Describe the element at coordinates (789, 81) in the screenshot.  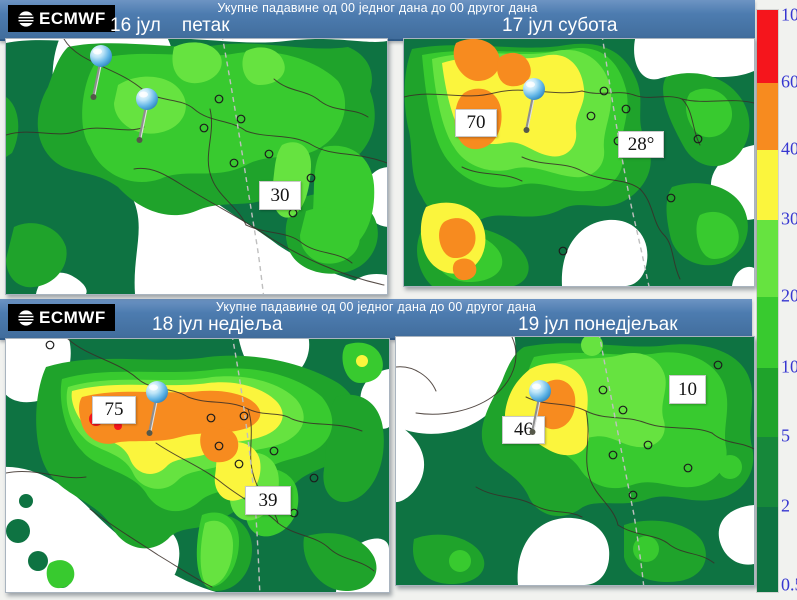
I see `legend-tick: 60` at that location.